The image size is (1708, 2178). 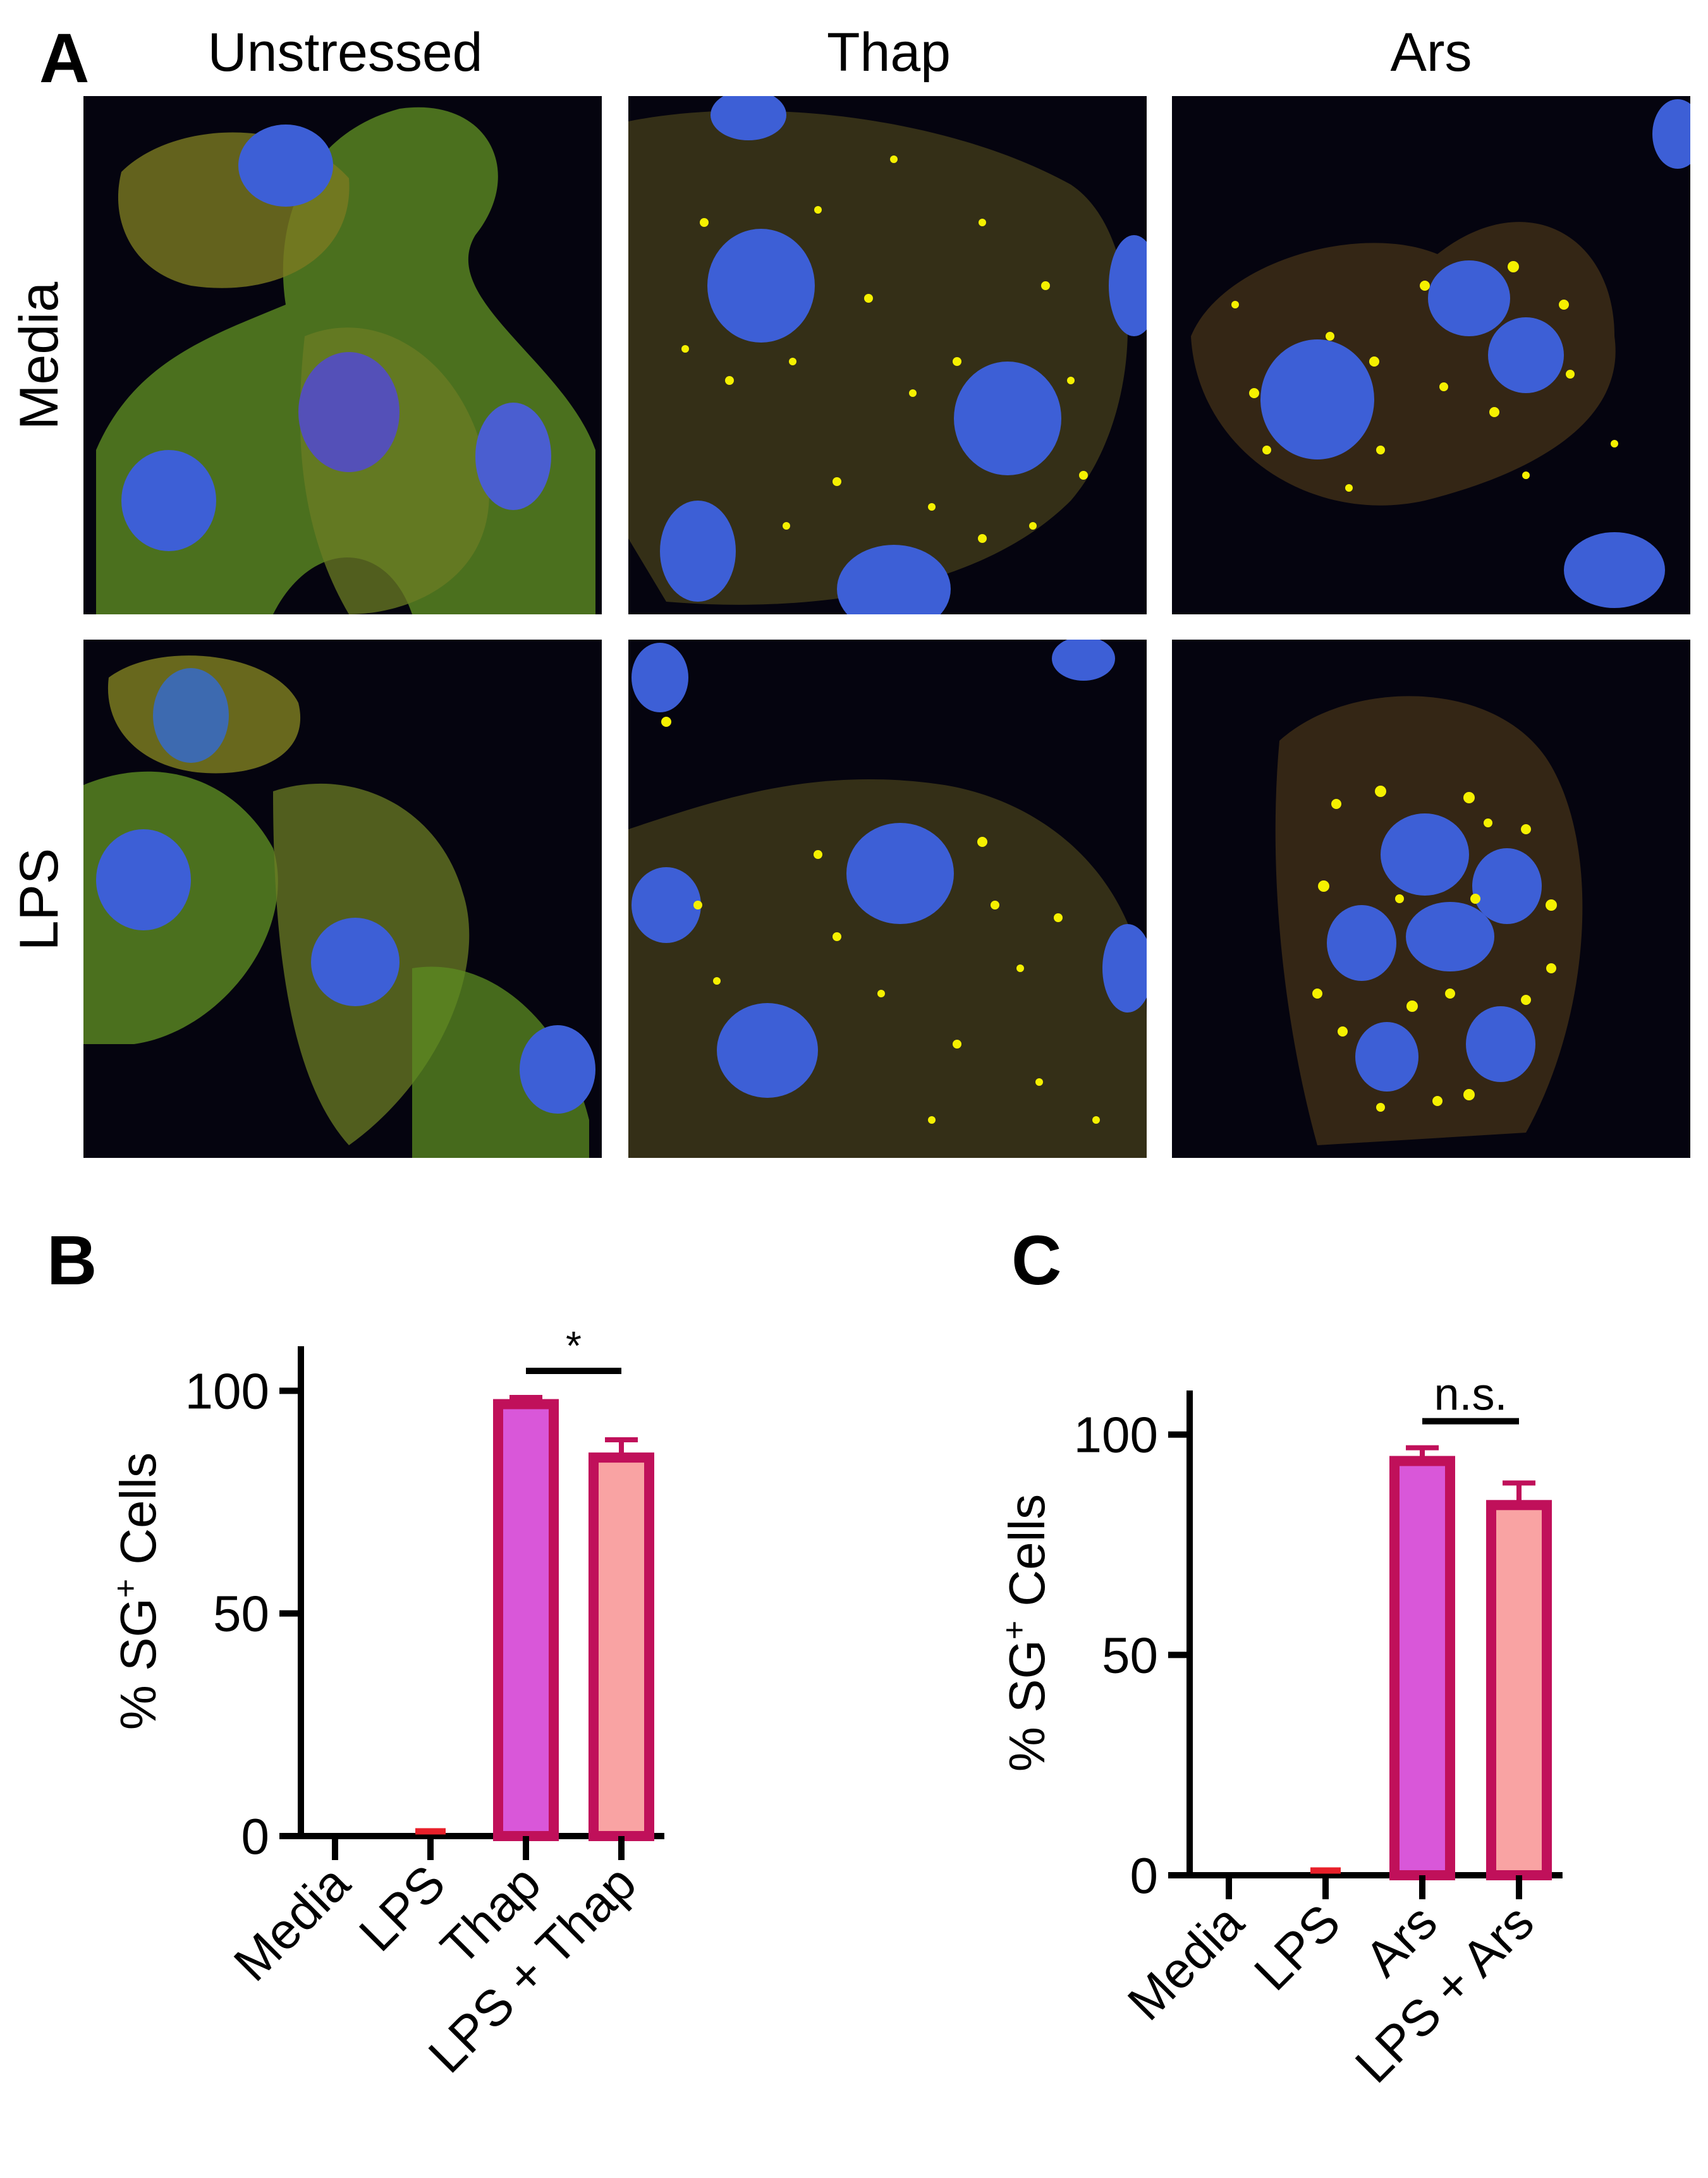 I want to click on row-header-lps: LPS, so click(x=40, y=899).